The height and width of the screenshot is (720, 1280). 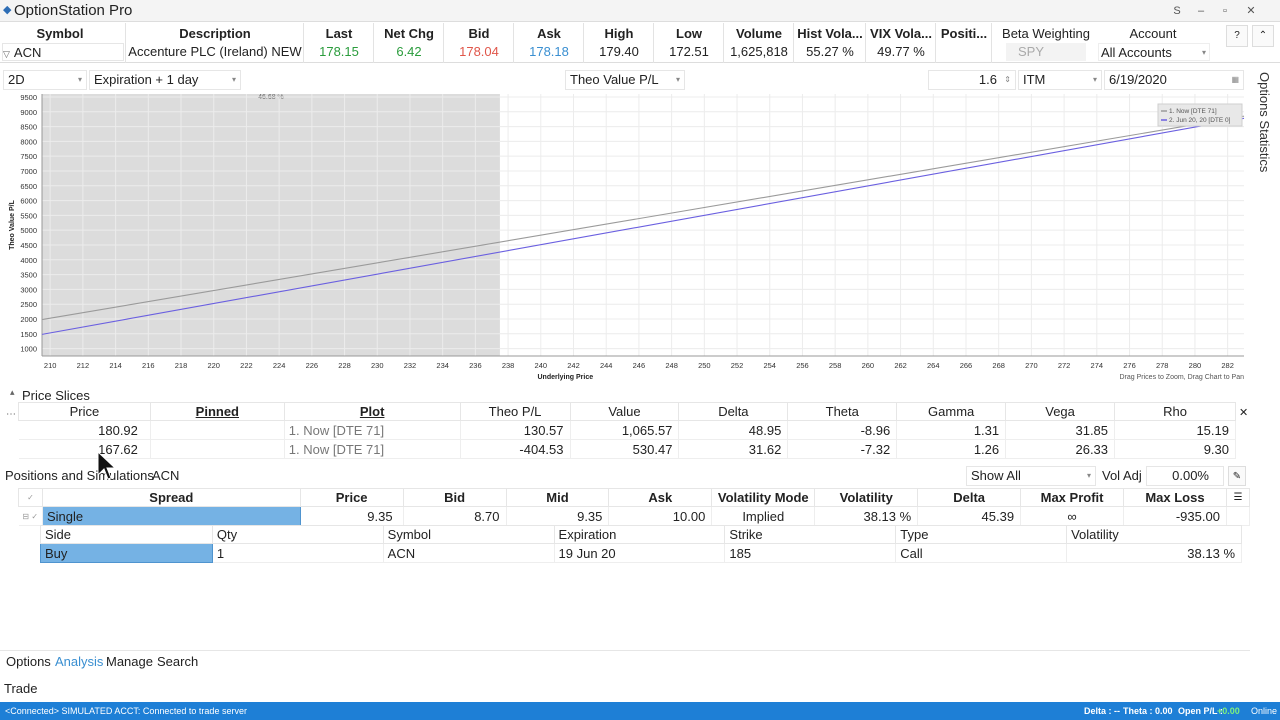 What do you see at coordinates (28, 215) in the screenshot?
I see `y-tick-label: 5500` at bounding box center [28, 215].